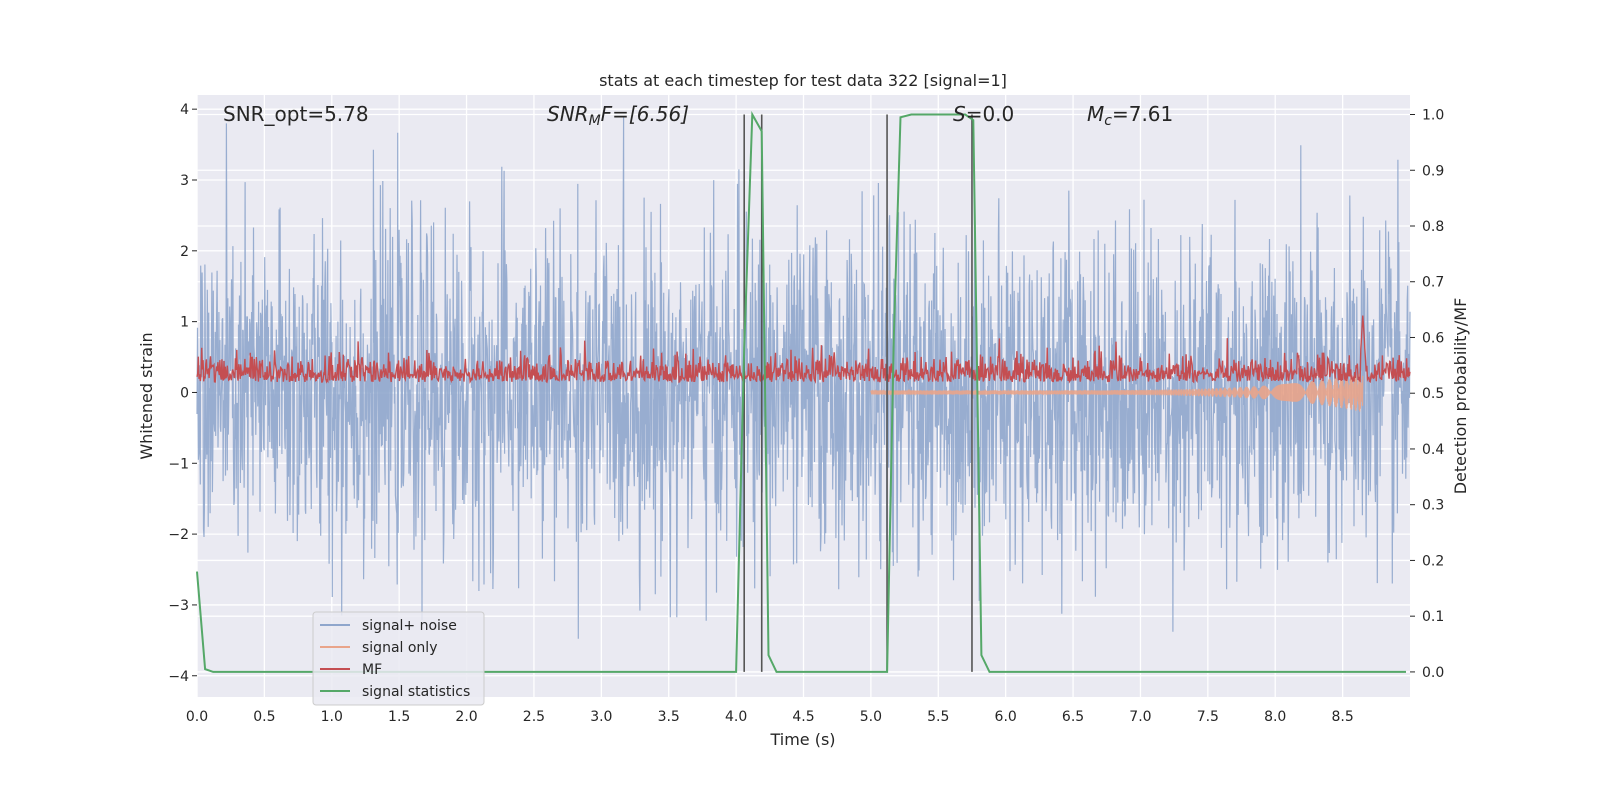 The width and height of the screenshot is (1600, 800). Describe the element at coordinates (1095, 114) in the screenshot. I see `mc-symbol: M` at that location.